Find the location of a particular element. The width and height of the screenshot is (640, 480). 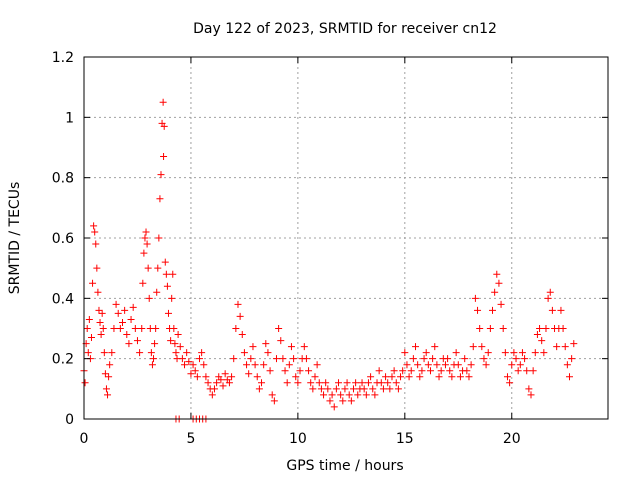

x-axis-label: GPS time / hours is located at coordinates (344, 466).